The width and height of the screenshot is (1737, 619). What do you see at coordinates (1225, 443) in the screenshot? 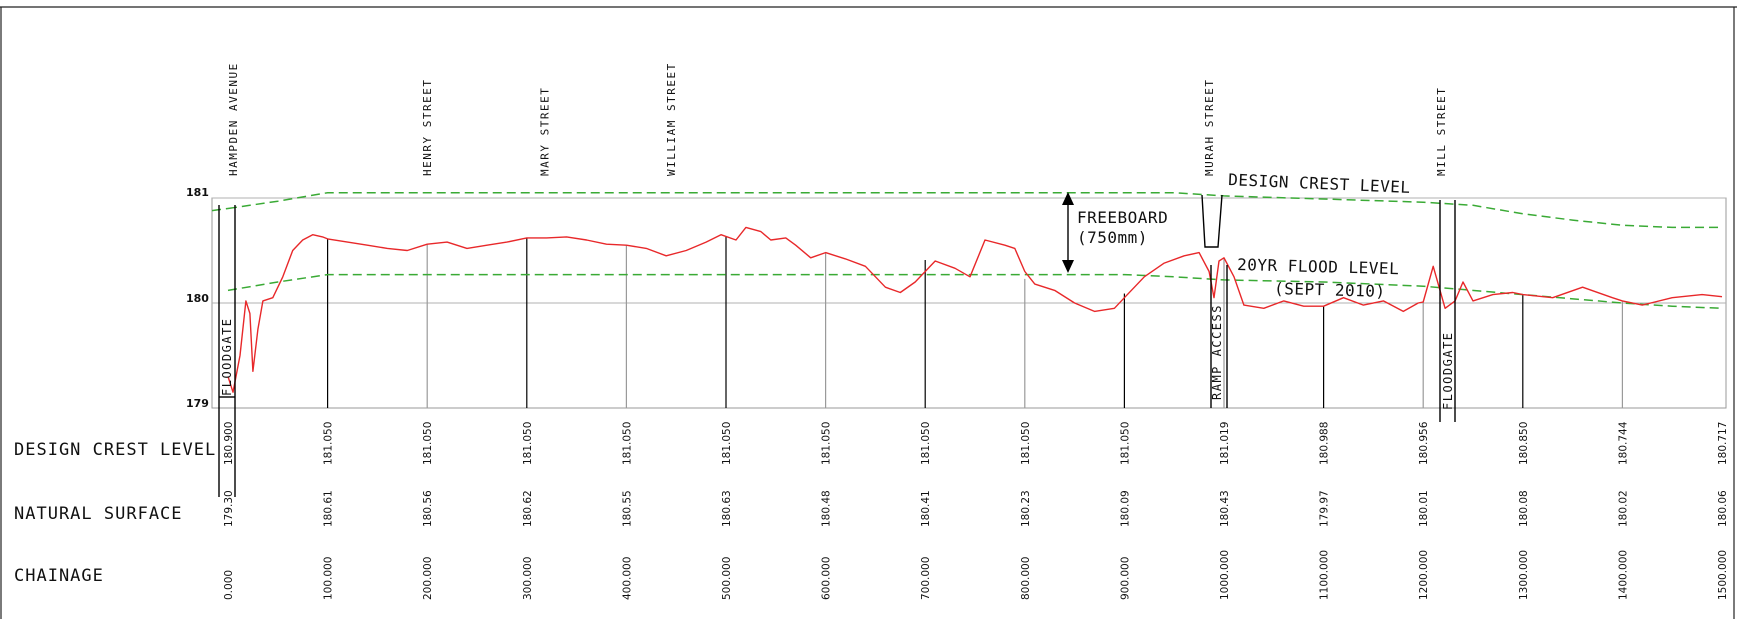
I see `table-value-design-crest: 181.019` at bounding box center [1225, 443].